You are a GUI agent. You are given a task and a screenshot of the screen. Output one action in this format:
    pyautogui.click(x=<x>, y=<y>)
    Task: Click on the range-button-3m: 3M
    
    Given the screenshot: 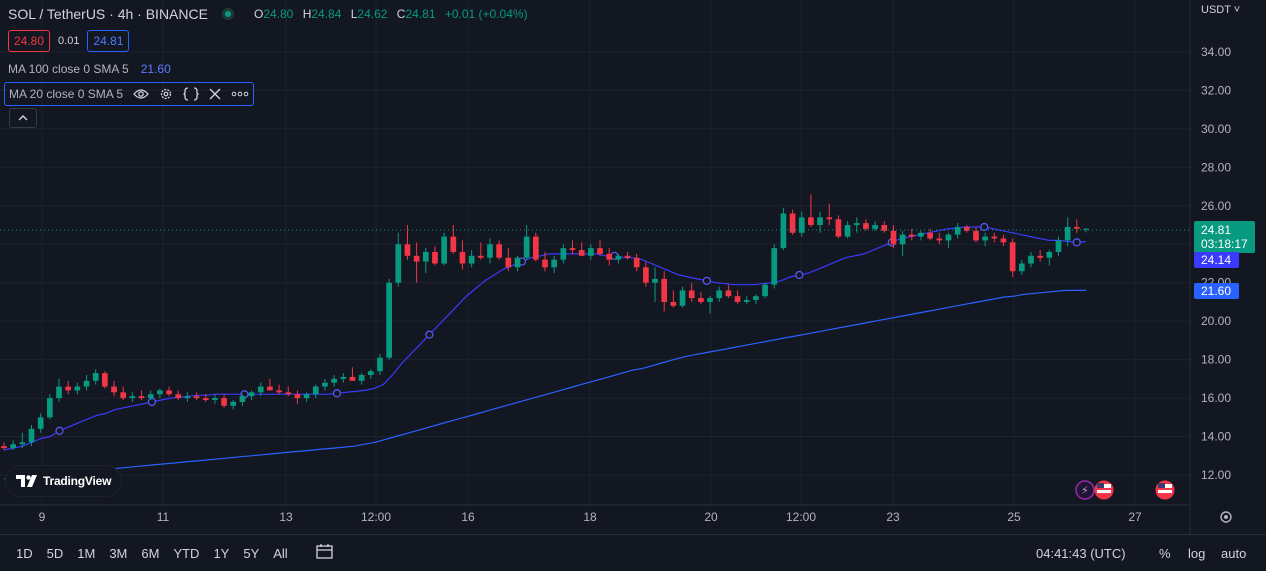 What is the action you would take?
    pyautogui.click(x=118, y=553)
    